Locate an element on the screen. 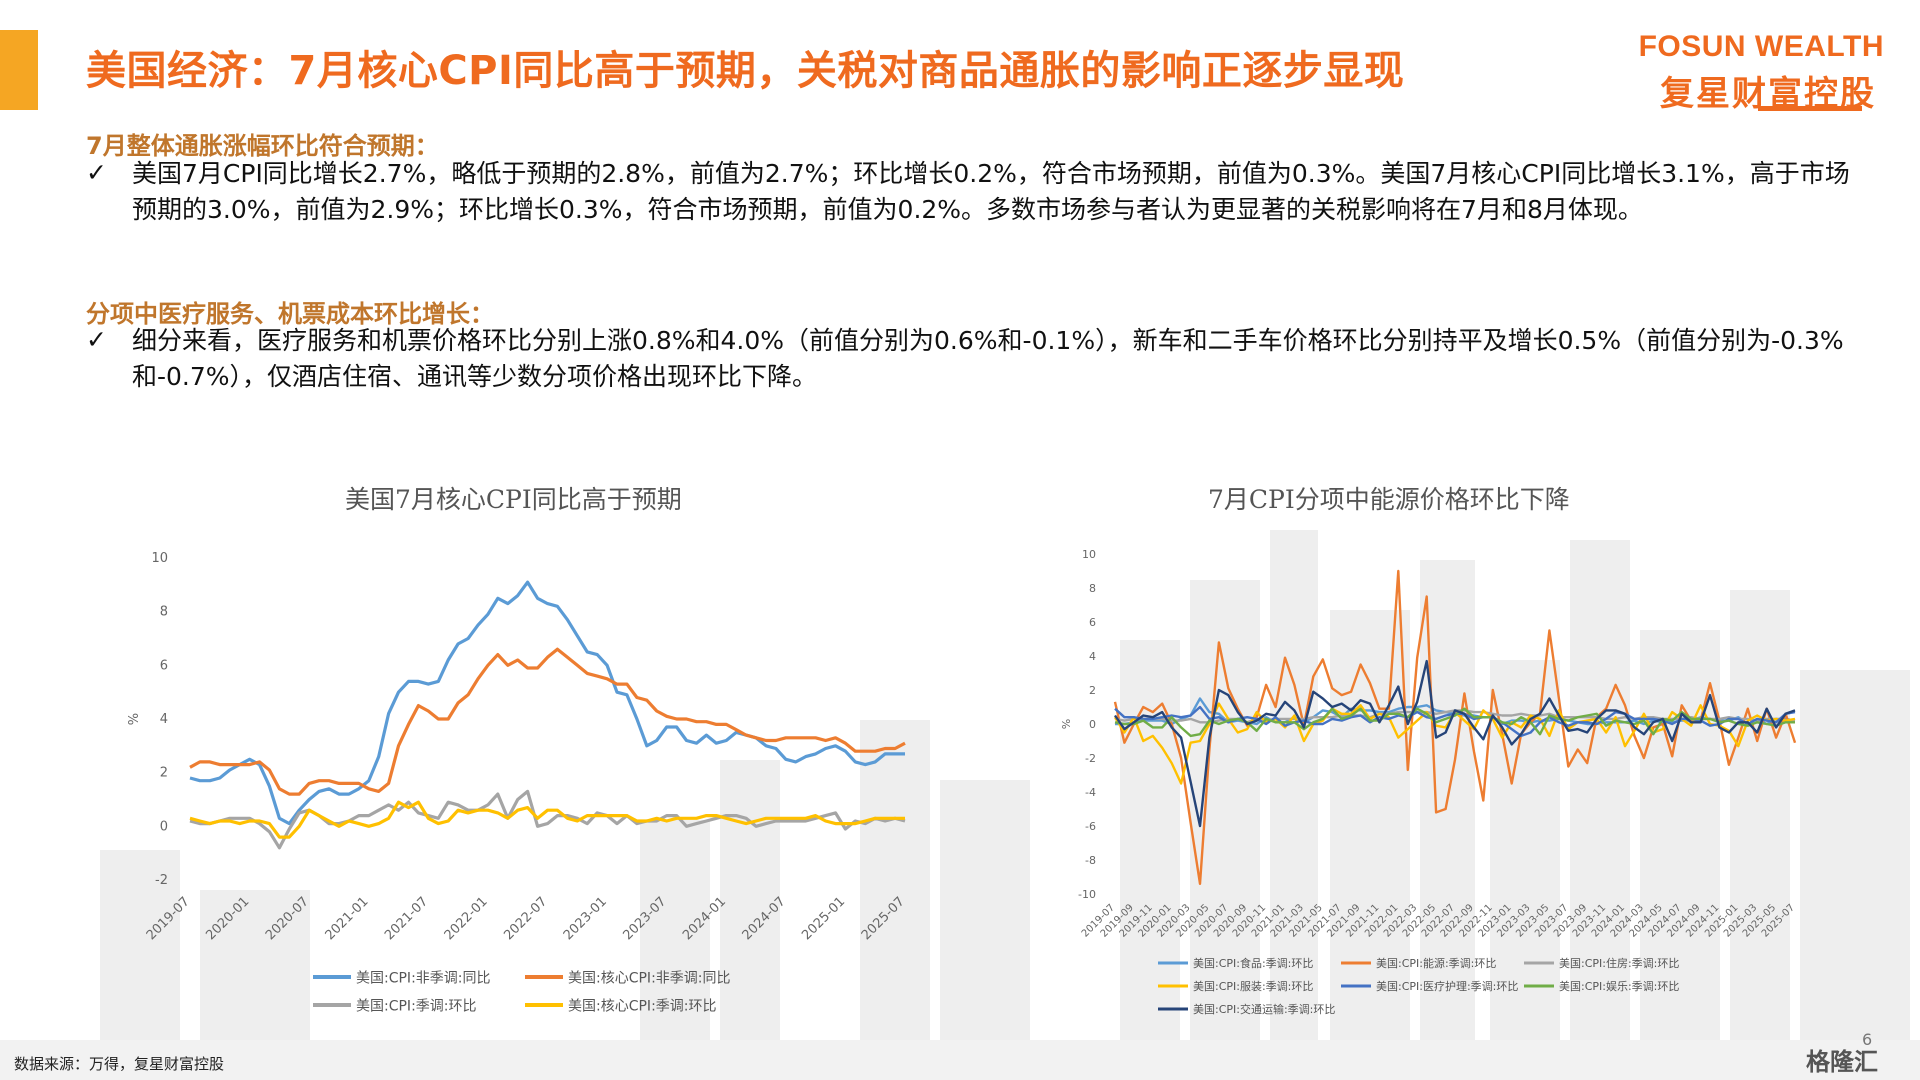  chart1-title: 美国7月核心CPI同比高于预期 is located at coordinates (513, 499).